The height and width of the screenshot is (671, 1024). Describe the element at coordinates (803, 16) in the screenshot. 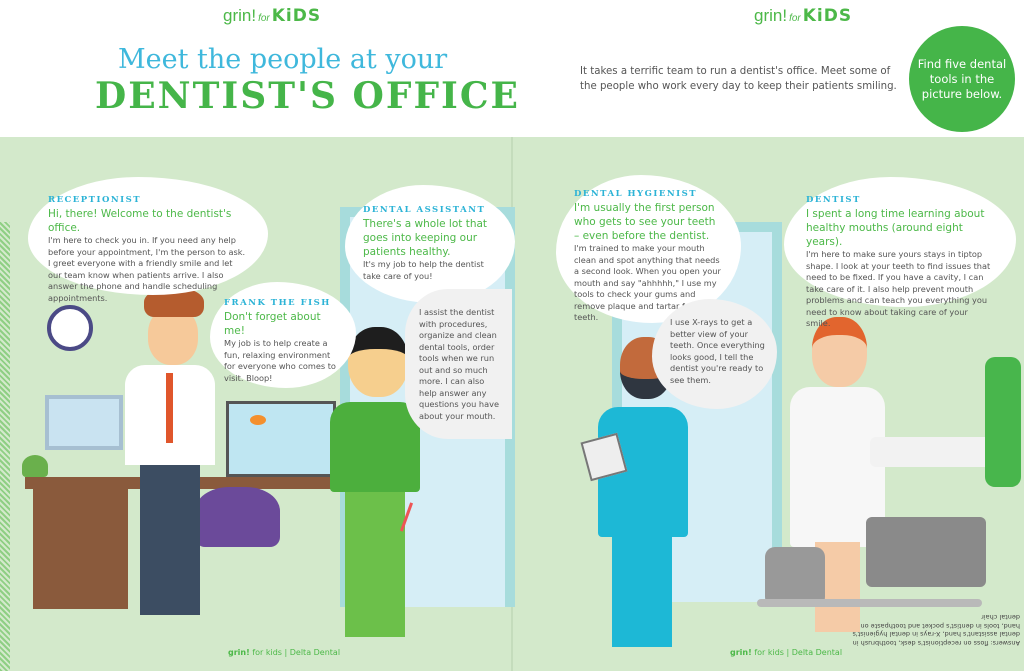

I see `grin-logo-right: grin! for KiDS` at that location.